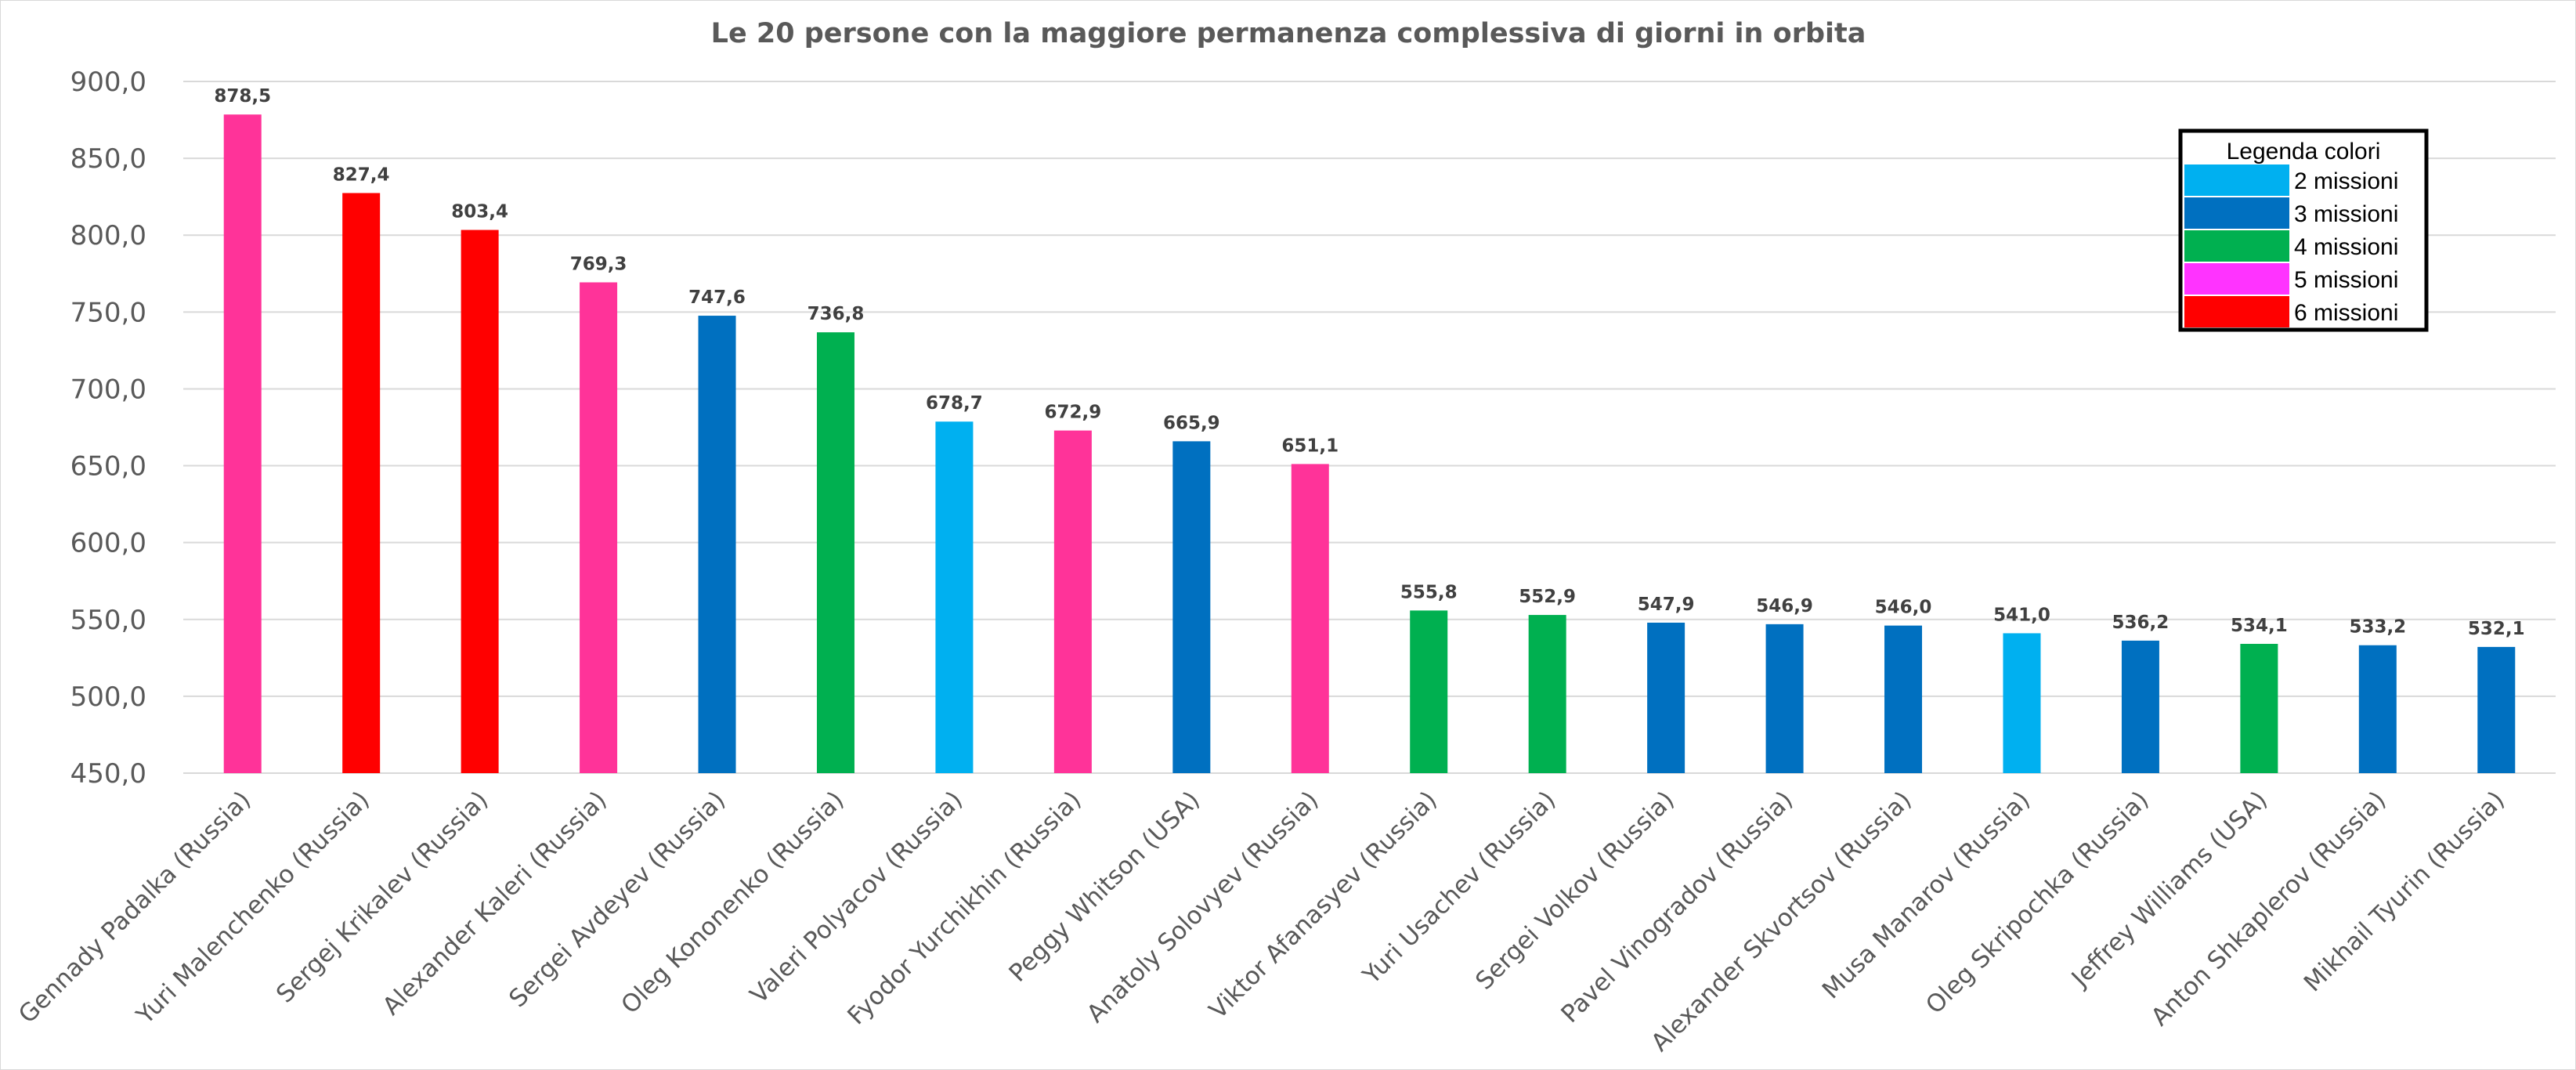  Describe the element at coordinates (2346, 214) in the screenshot. I see `legend-entry-label: 3 missioni` at that location.